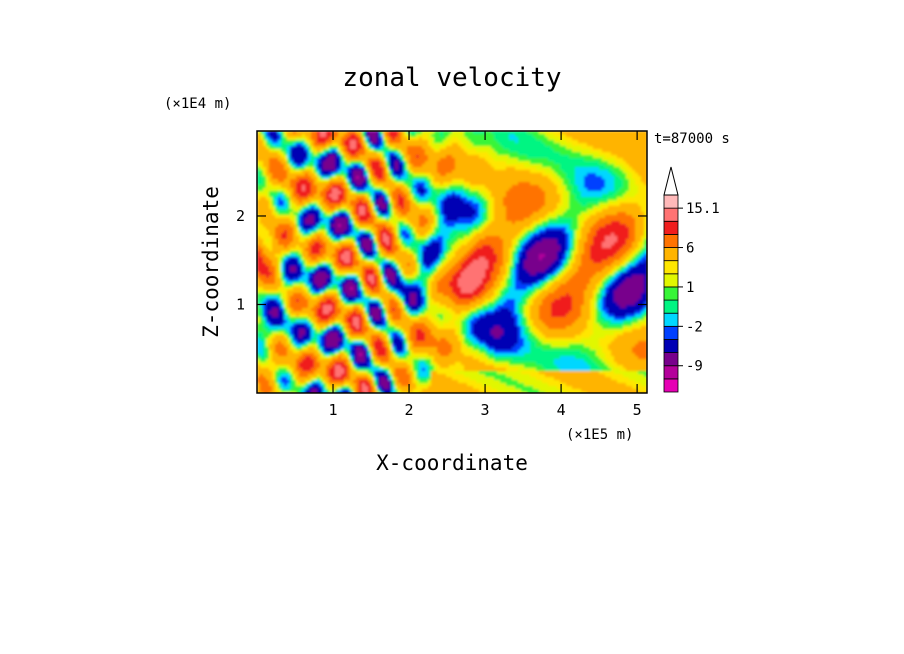  Describe the element at coordinates (692, 139) in the screenshot. I see `time-label: t=87000 s` at that location.